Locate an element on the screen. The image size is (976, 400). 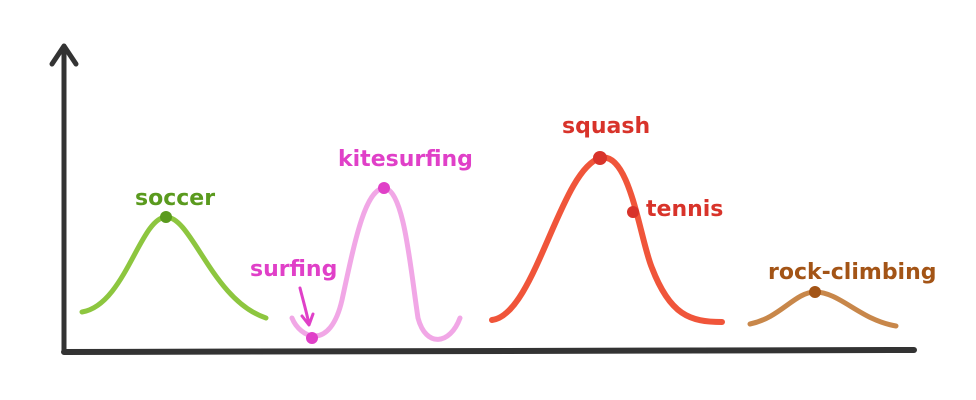
squash-group: squash tennis is located at coordinates (607, 219).